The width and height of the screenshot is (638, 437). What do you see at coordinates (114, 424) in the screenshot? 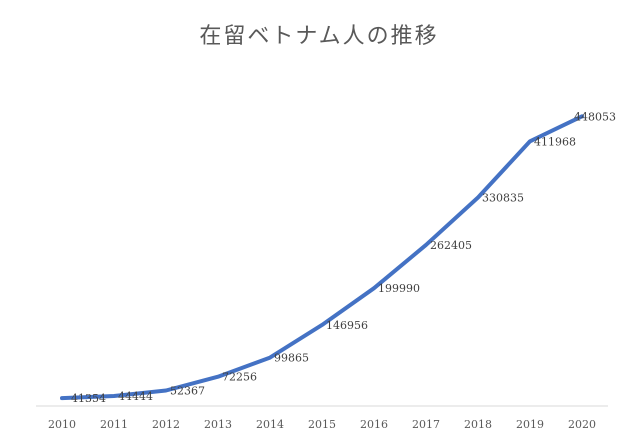
I see `x-tick-label: 2011` at bounding box center [114, 424].